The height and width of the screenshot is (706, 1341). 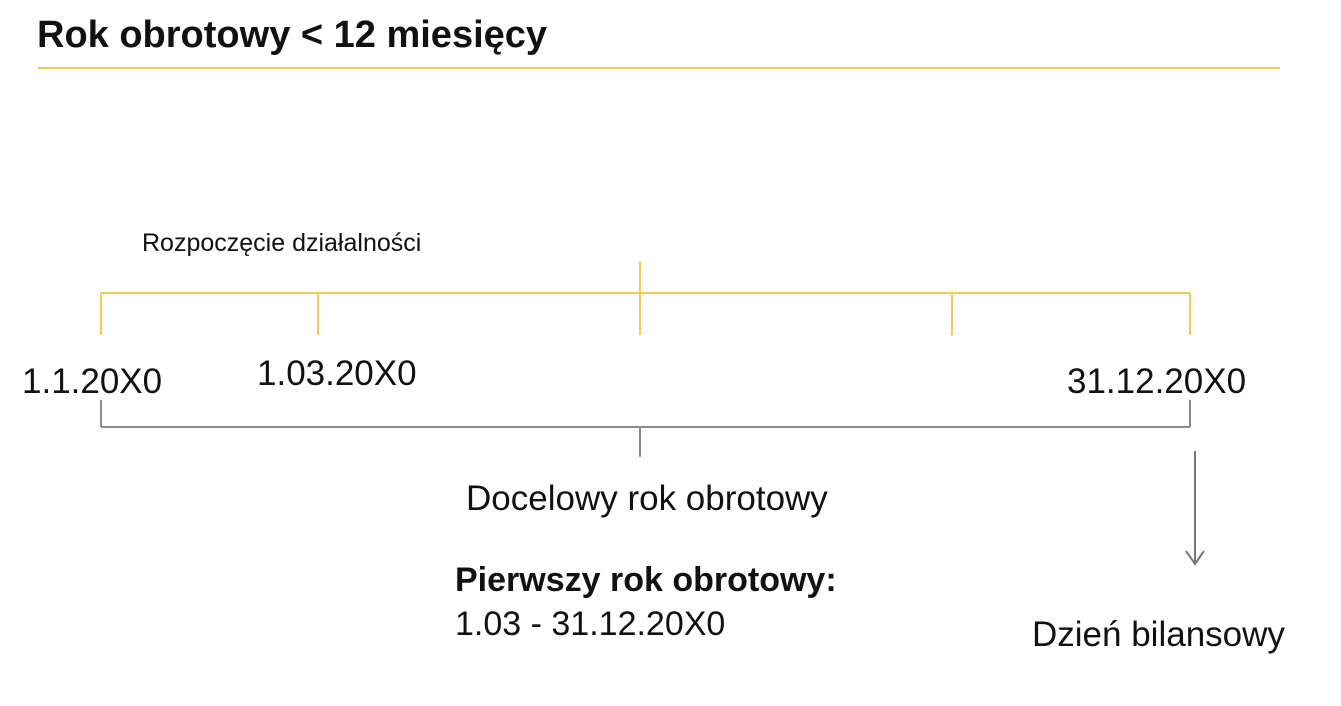 What do you see at coordinates (292, 35) in the screenshot?
I see `page-title: Rok obrotowy < 12 miesięcy` at bounding box center [292, 35].